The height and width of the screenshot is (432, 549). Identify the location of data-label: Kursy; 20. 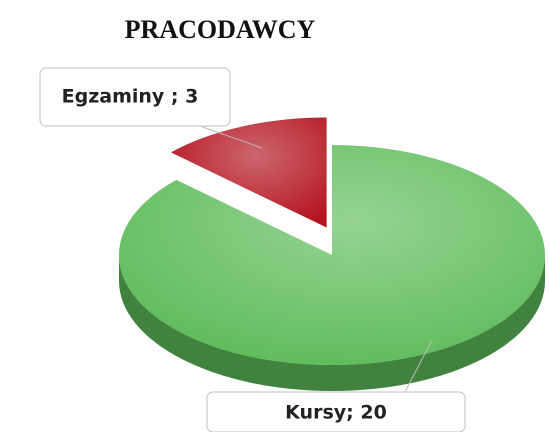
(336, 413).